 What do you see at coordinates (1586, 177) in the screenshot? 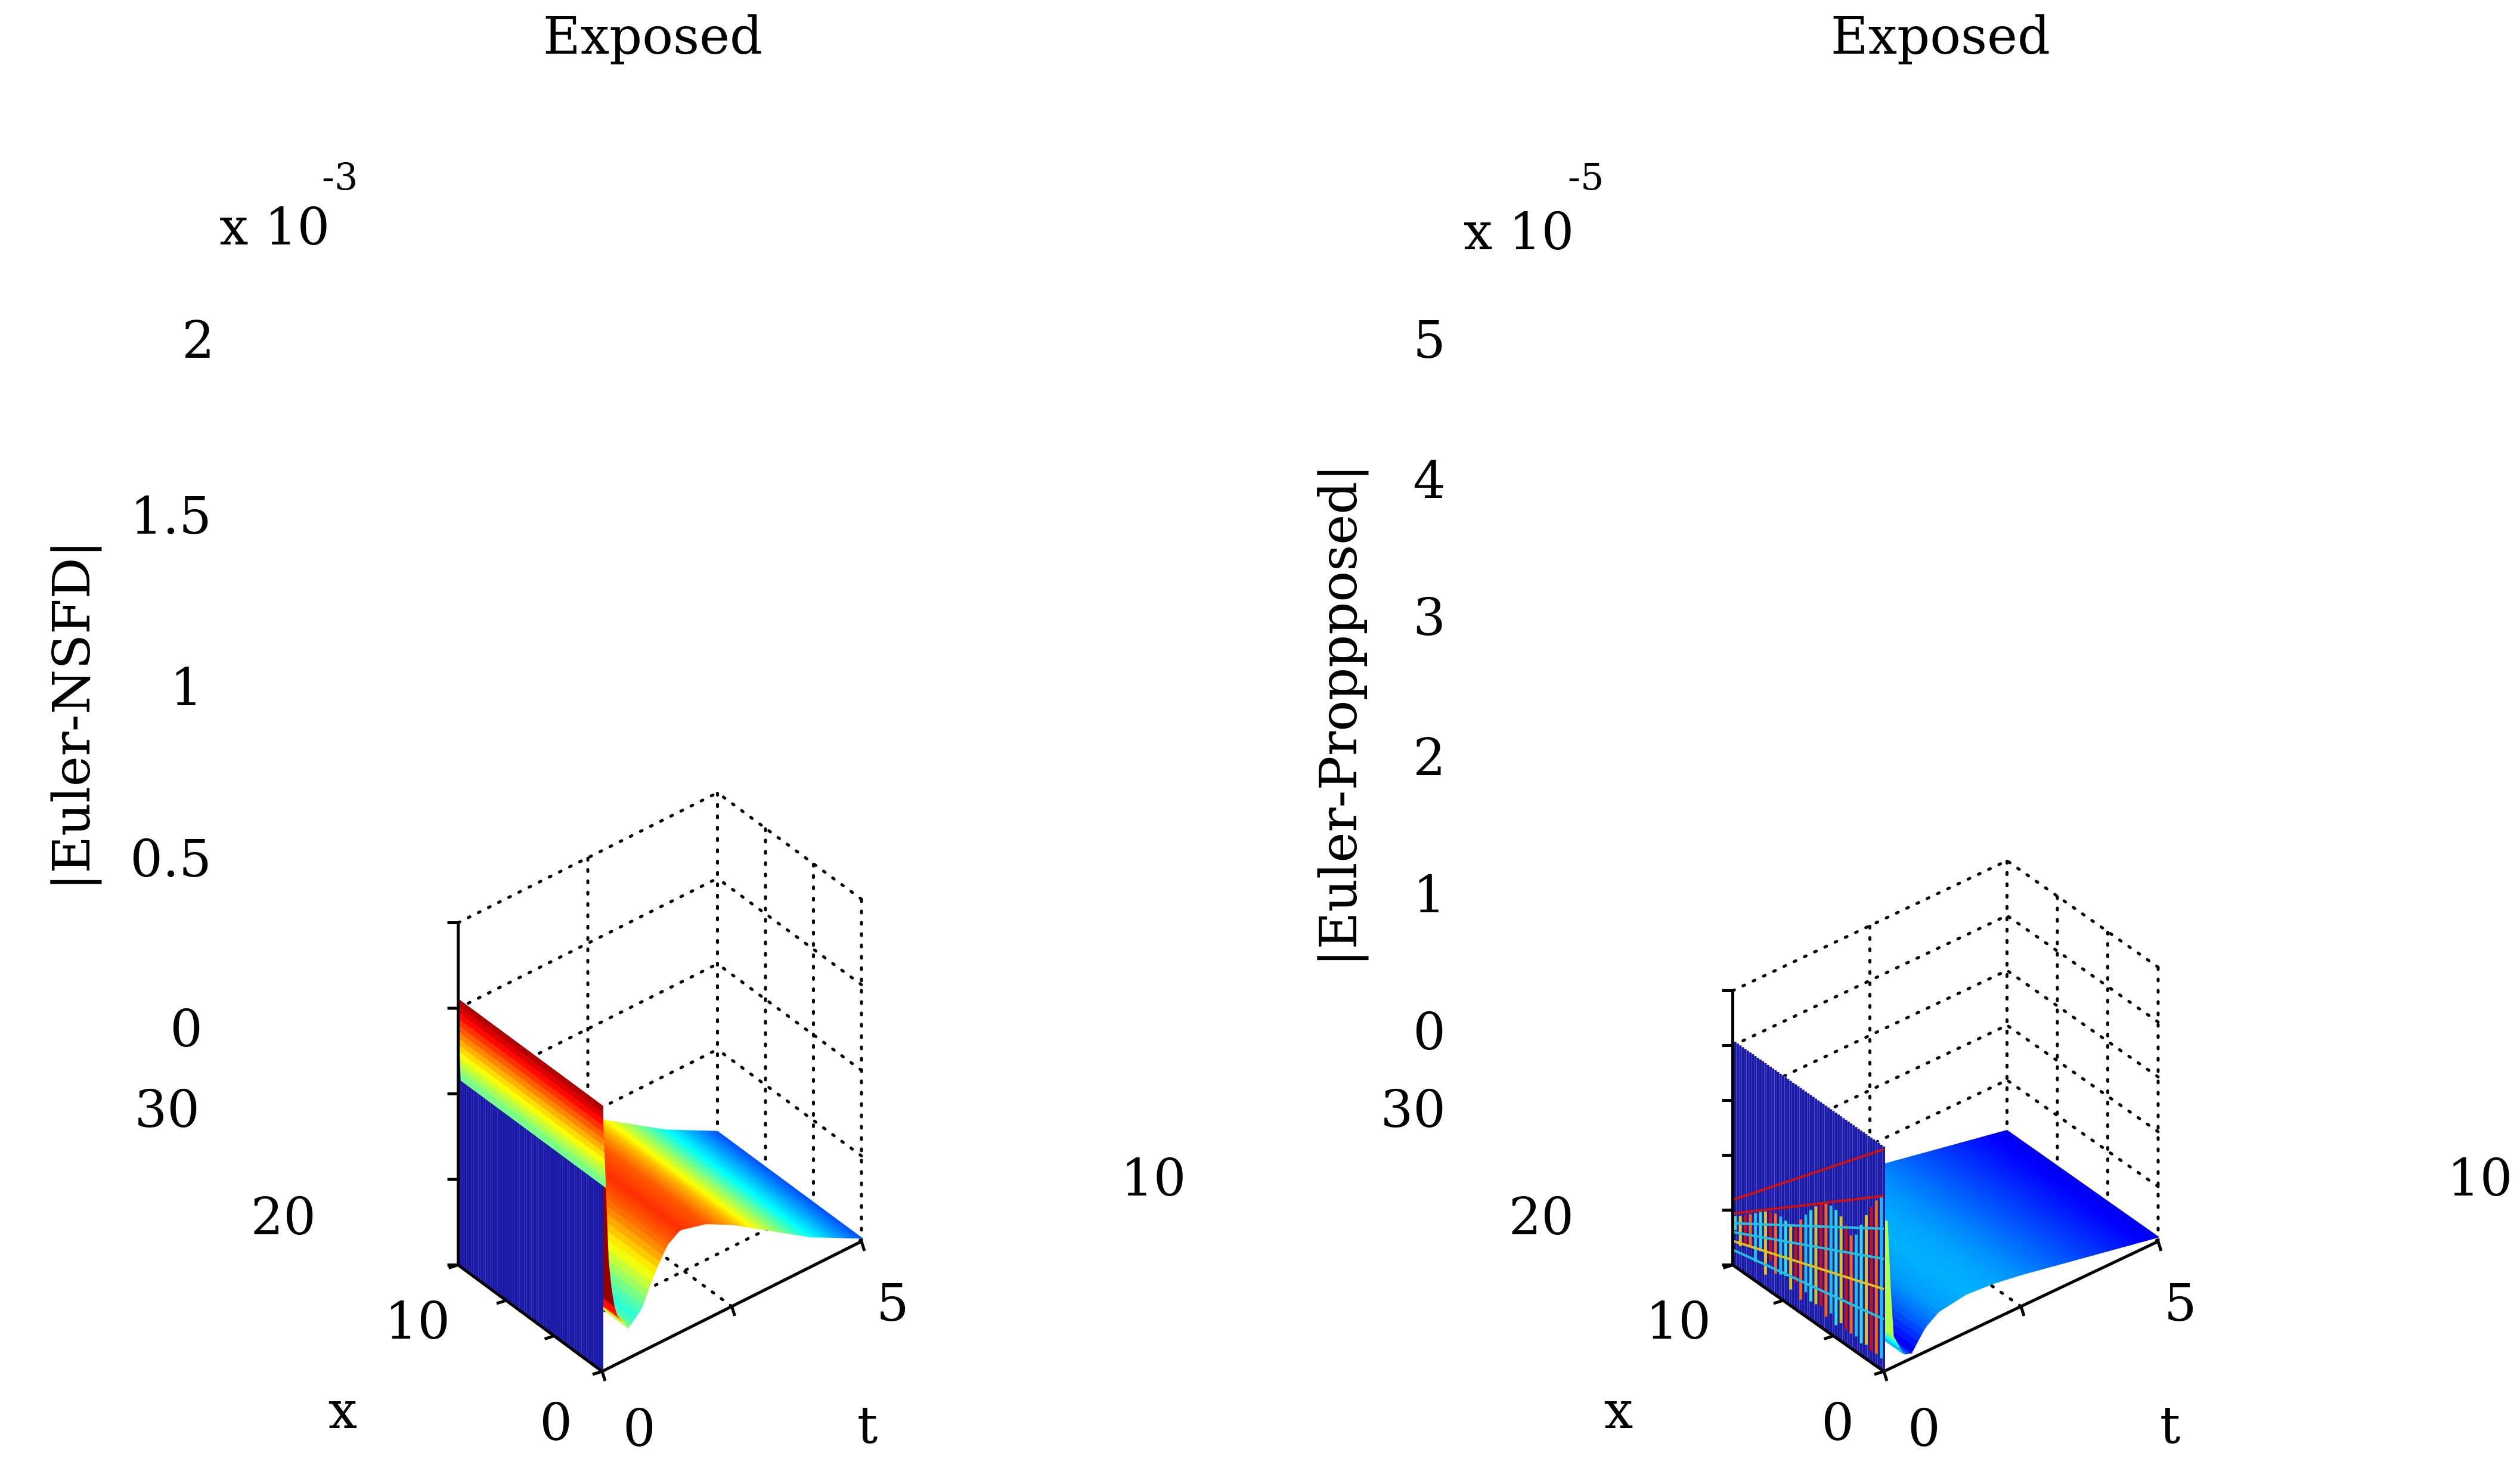
I see `z-exponent: -5` at bounding box center [1586, 177].